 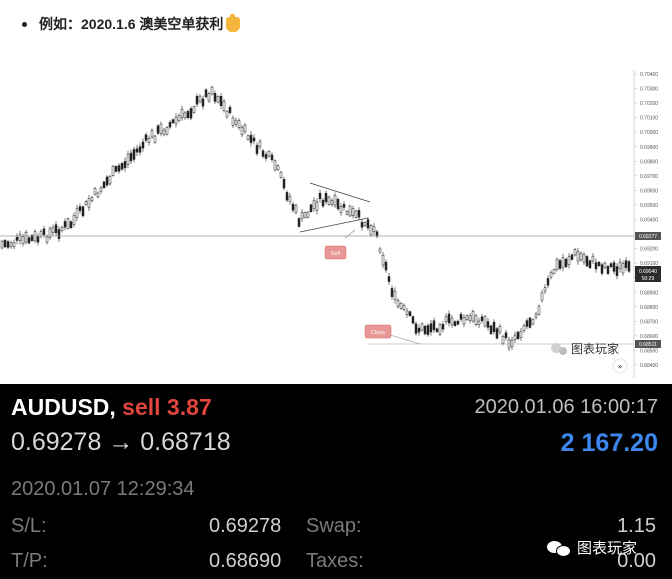 What do you see at coordinates (29, 561) in the screenshot?
I see `tp-label: T/P:` at bounding box center [29, 561].